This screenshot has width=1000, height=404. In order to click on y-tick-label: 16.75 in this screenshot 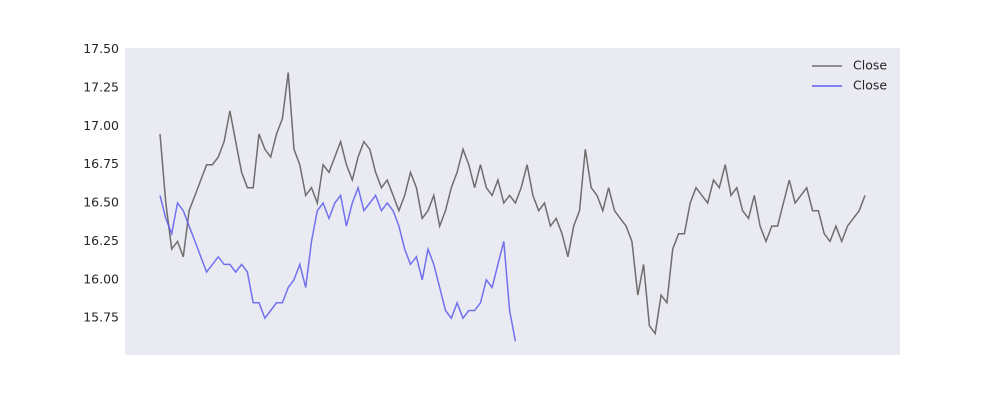, I will do `click(101, 163)`.